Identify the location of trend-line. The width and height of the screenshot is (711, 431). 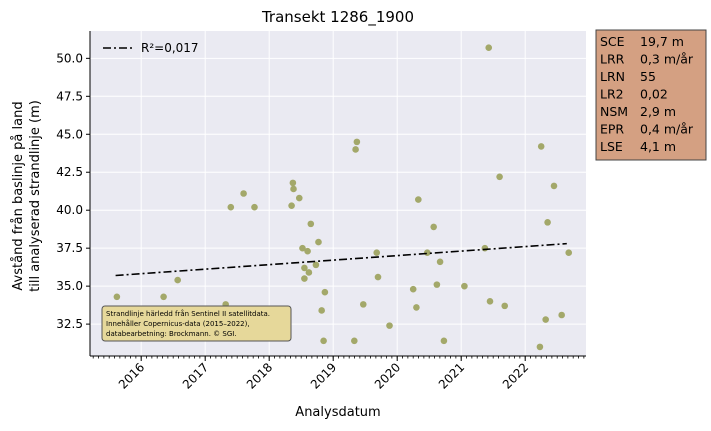
(341, 259).